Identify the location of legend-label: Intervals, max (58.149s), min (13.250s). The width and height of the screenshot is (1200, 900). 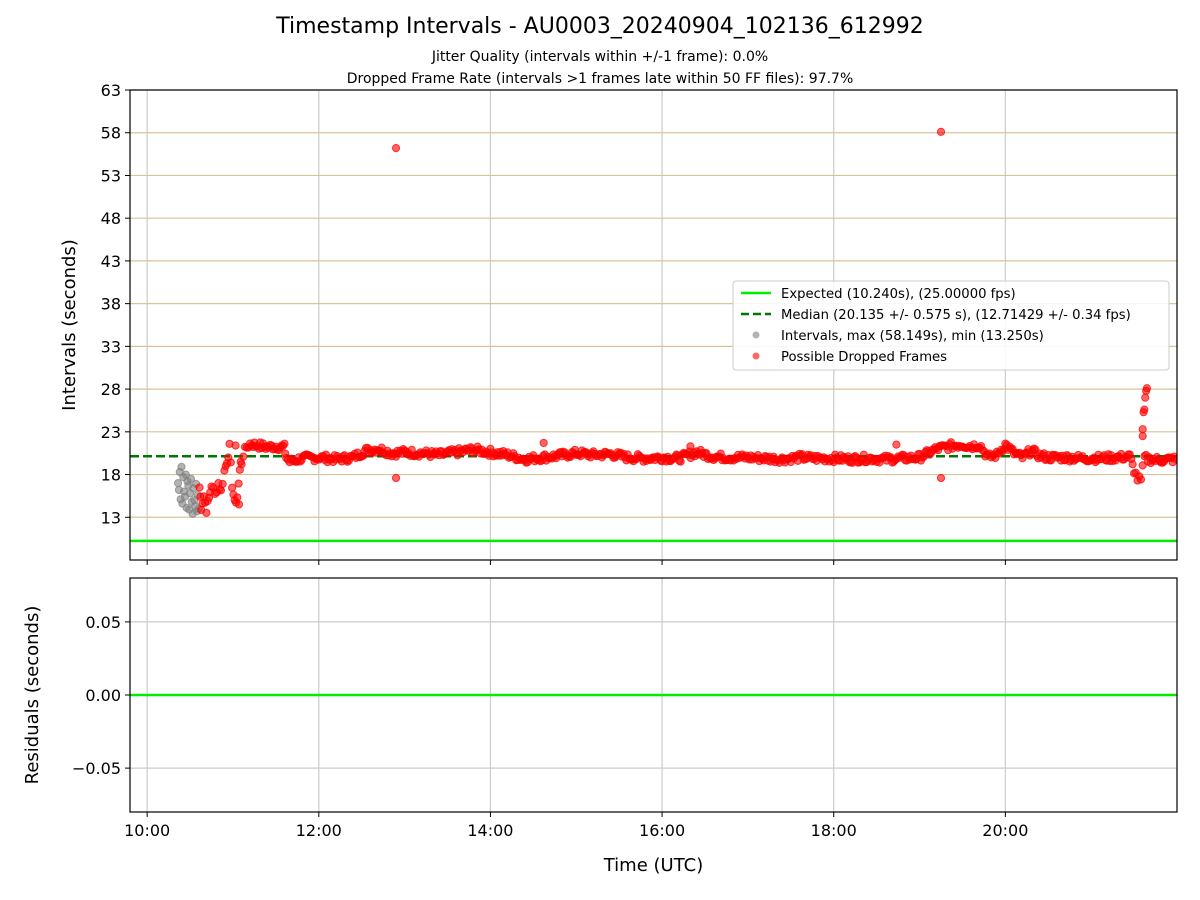
(912, 336).